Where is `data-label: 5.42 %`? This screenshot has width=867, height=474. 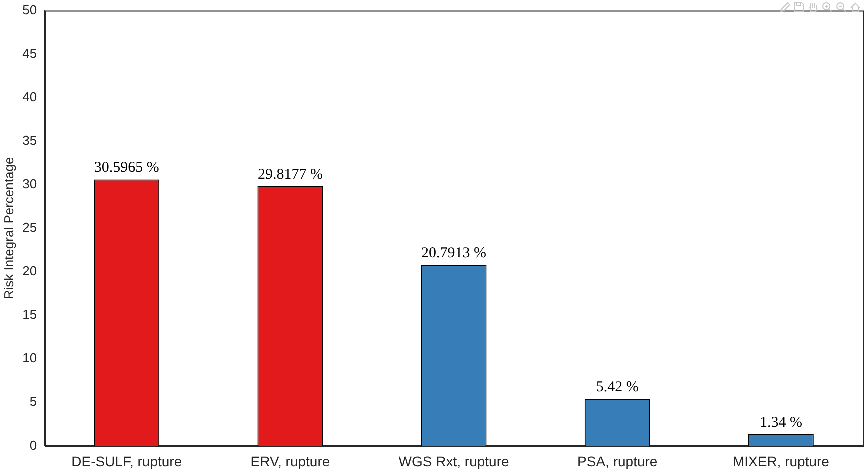 data-label: 5.42 % is located at coordinates (617, 387).